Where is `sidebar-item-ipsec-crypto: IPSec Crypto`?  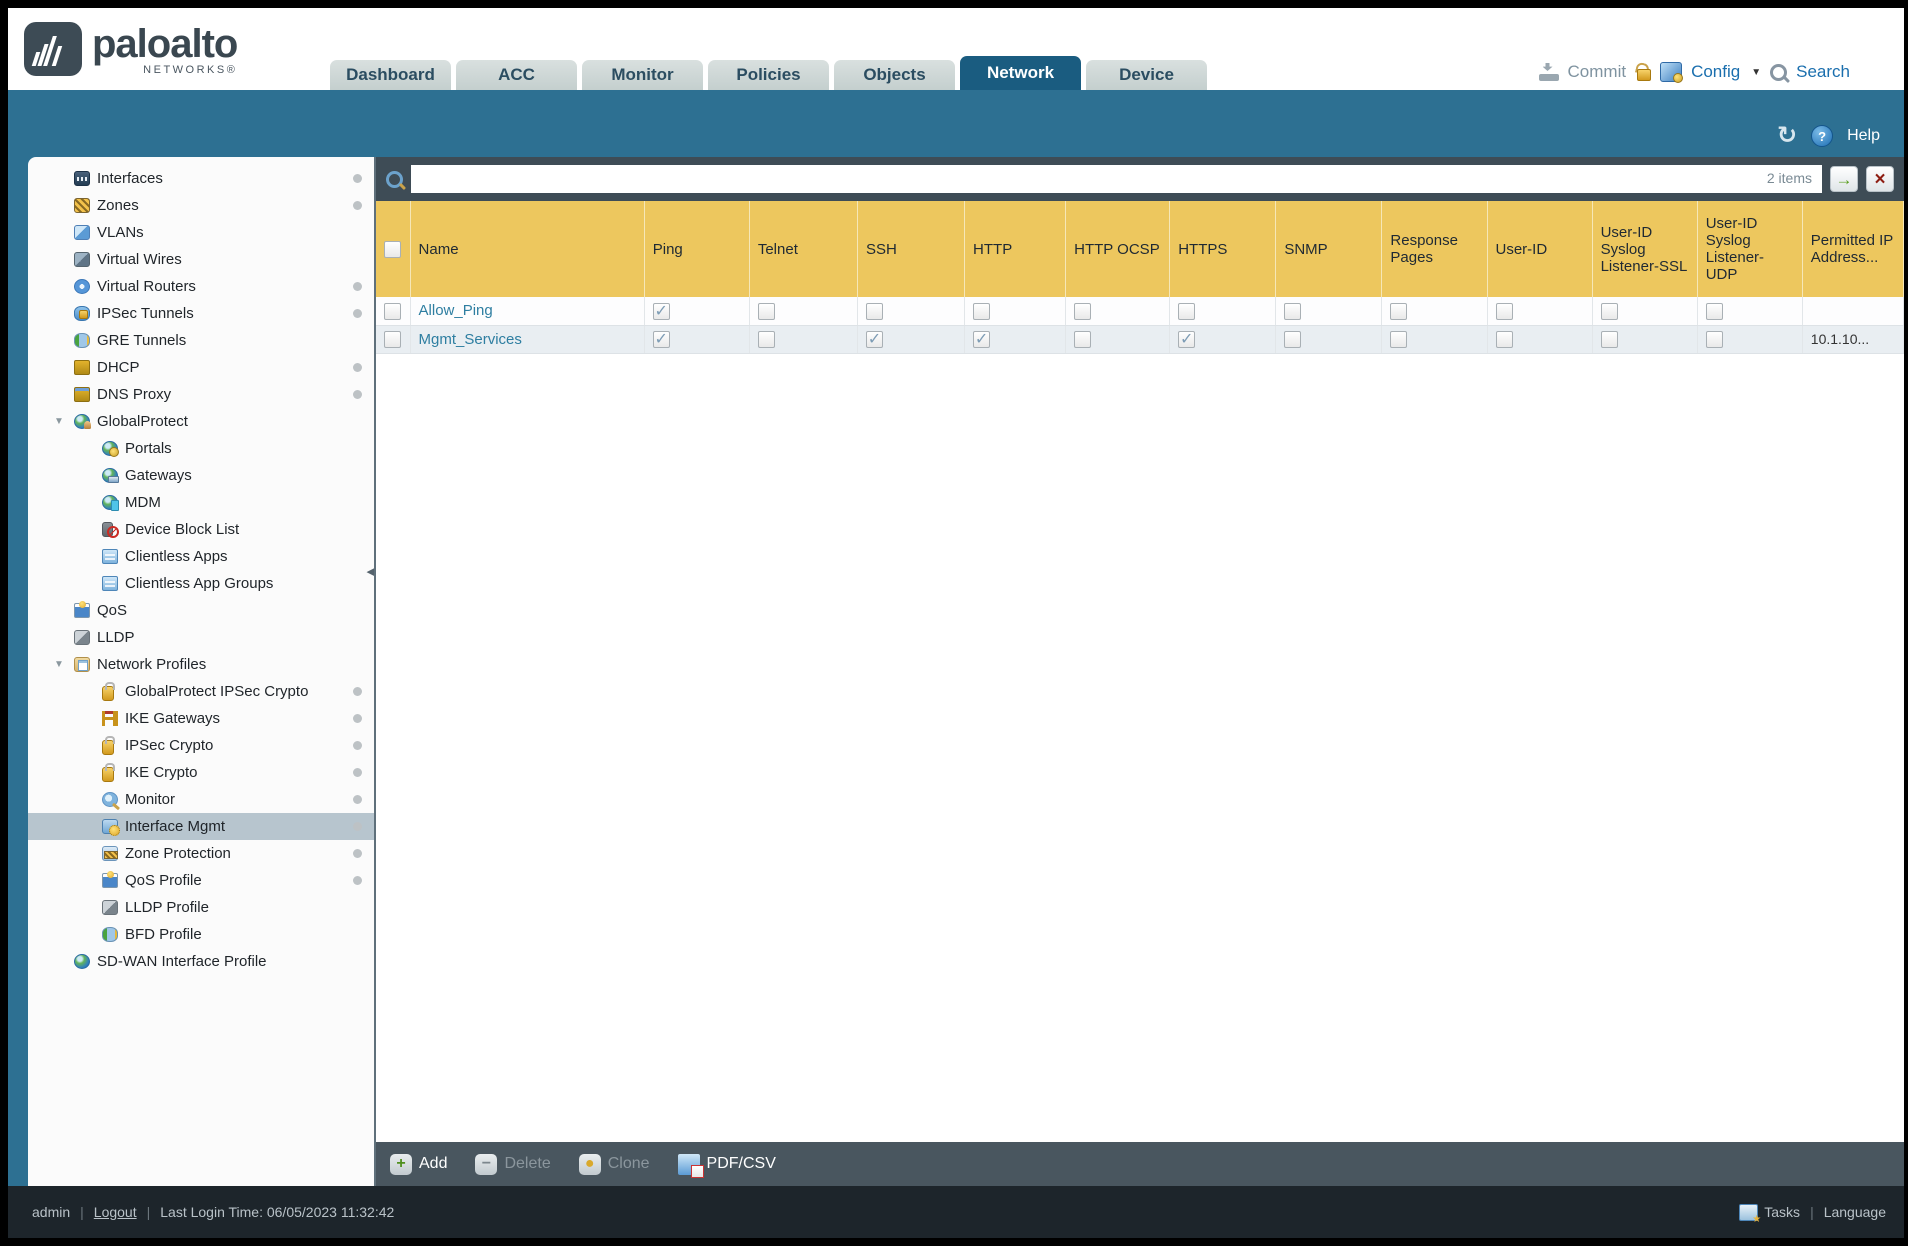 sidebar-item-ipsec-crypto: IPSec Crypto is located at coordinates (201, 745).